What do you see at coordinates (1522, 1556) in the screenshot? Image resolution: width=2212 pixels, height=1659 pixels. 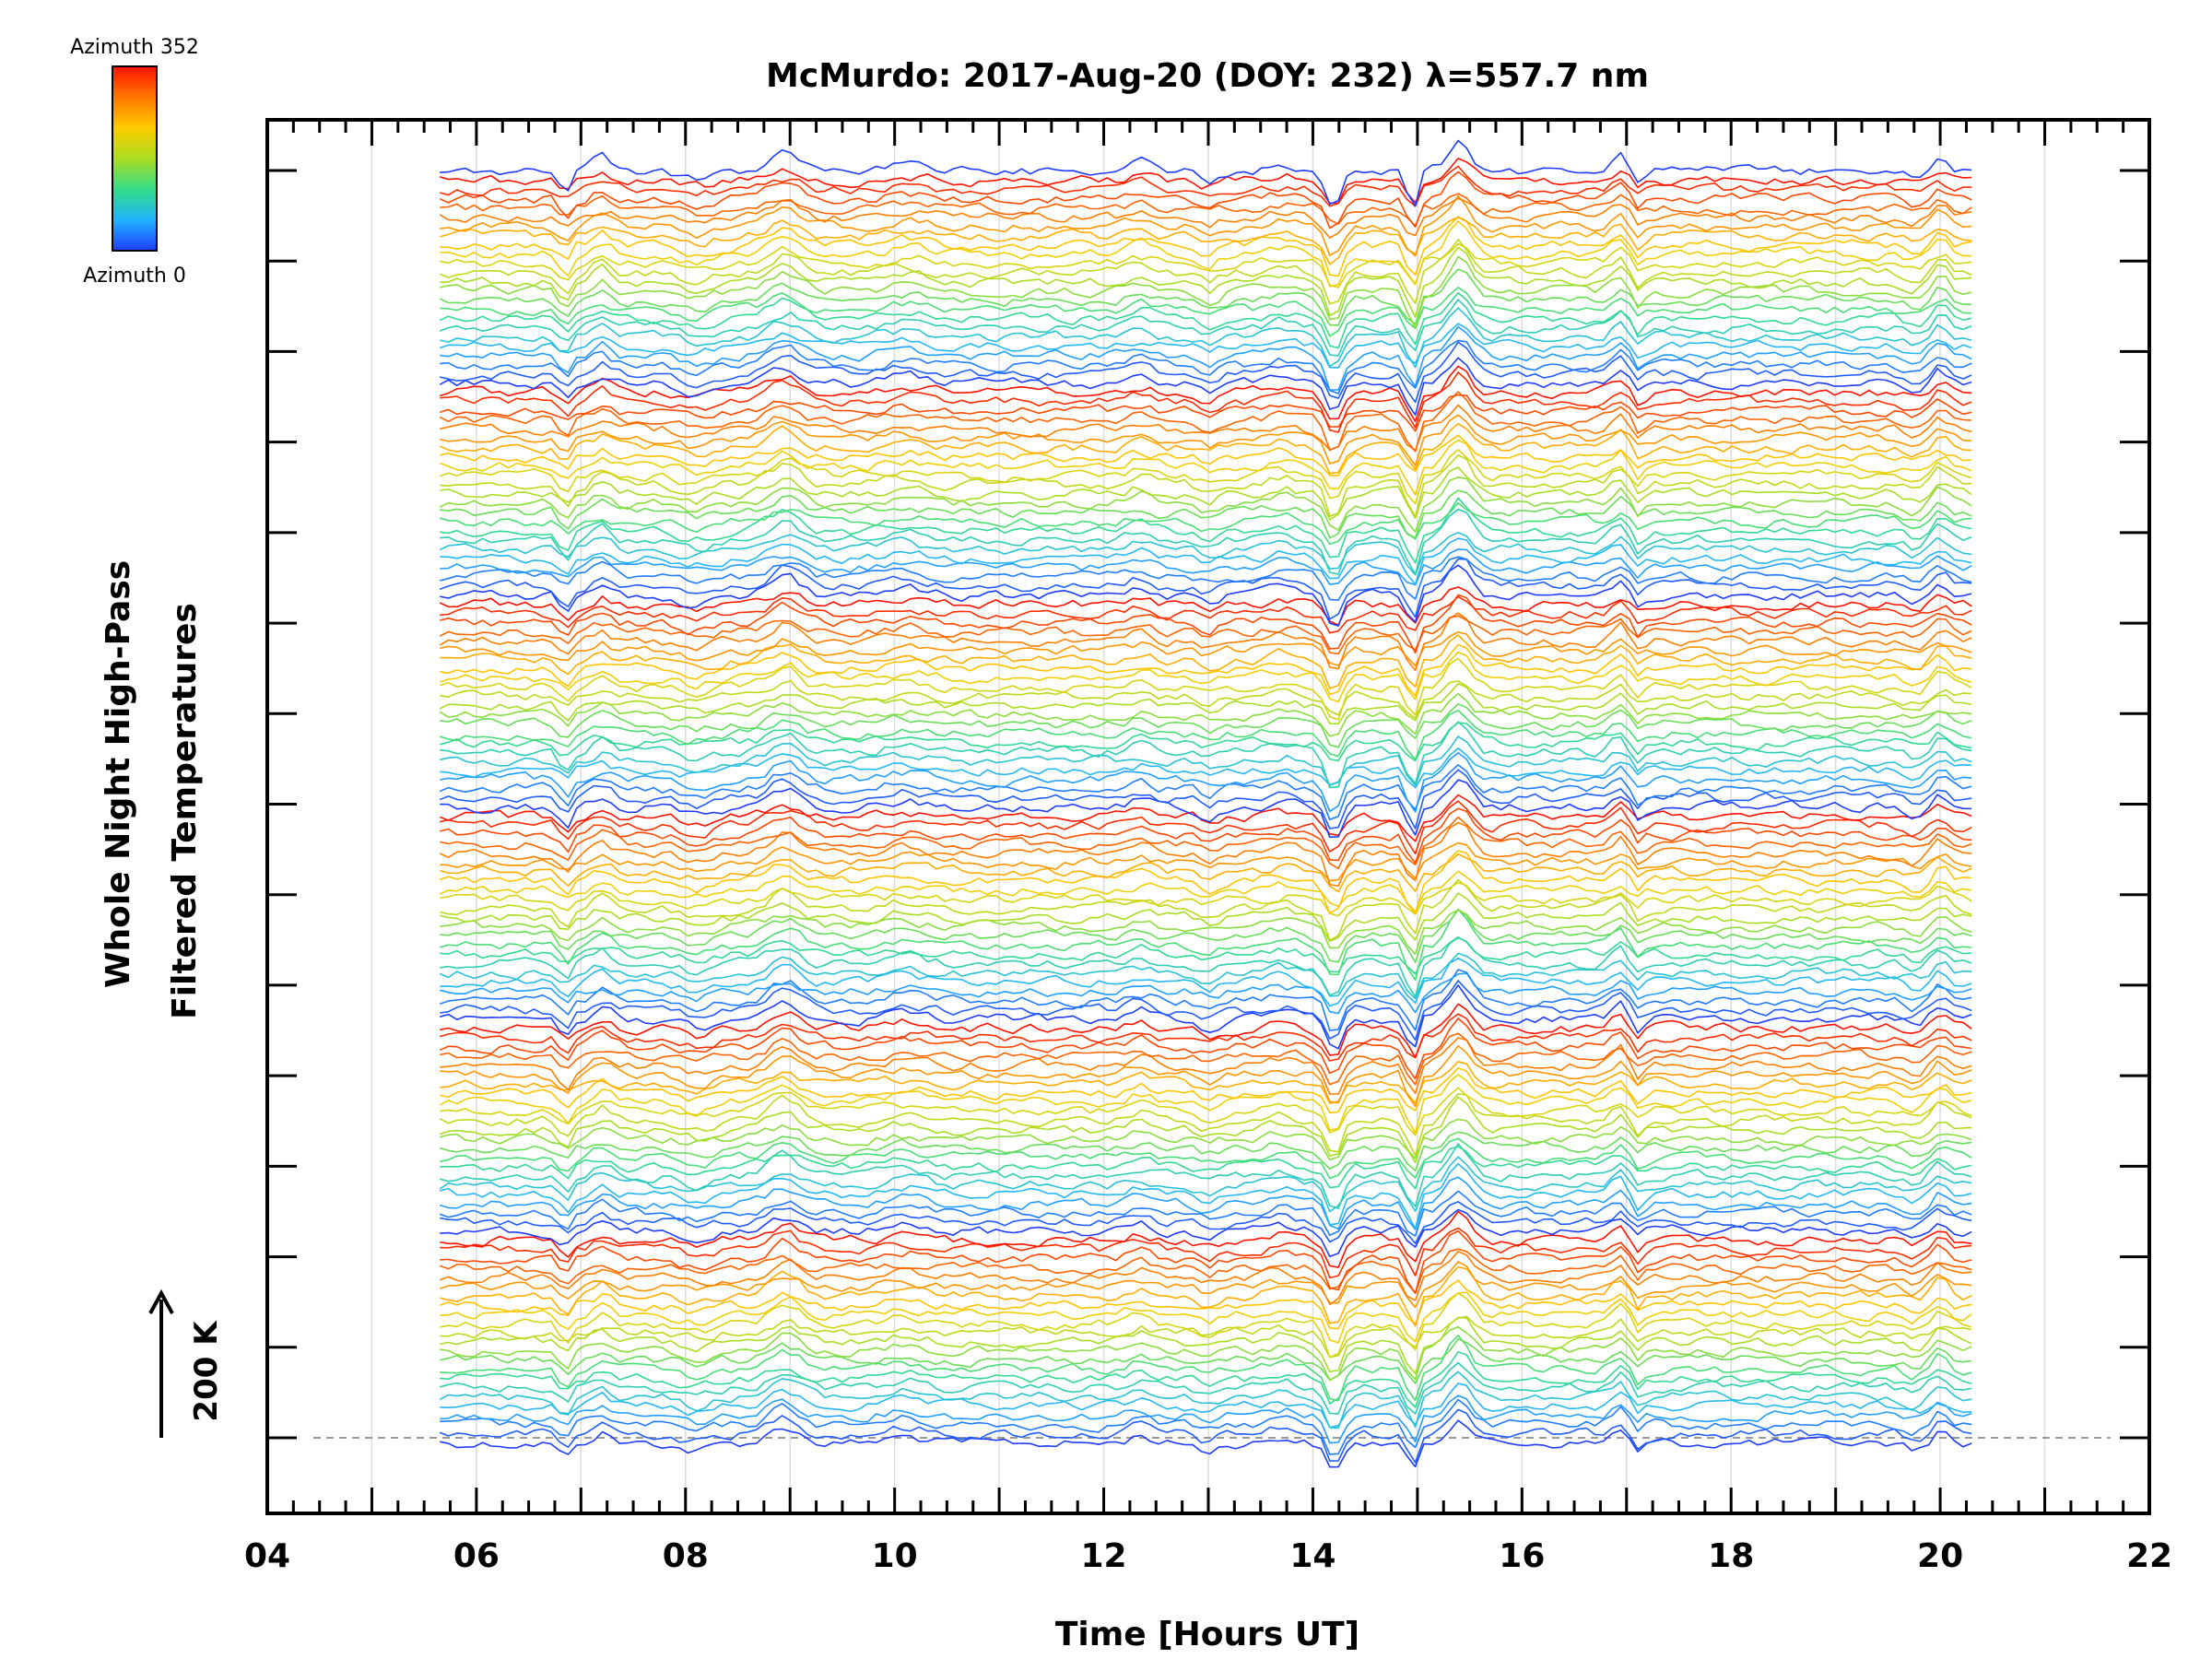 I see `x-tick-label: 16` at bounding box center [1522, 1556].